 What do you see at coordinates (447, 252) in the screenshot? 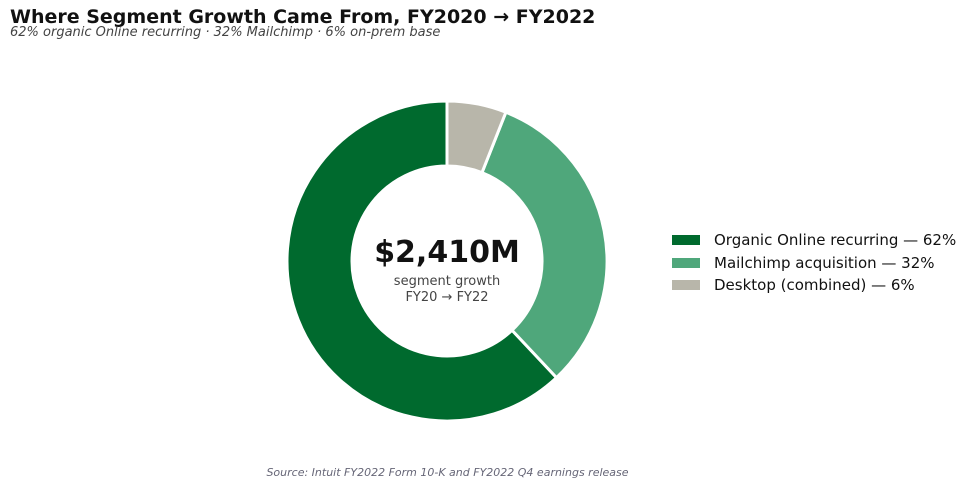
I see `center-total: $2,410M` at bounding box center [447, 252].